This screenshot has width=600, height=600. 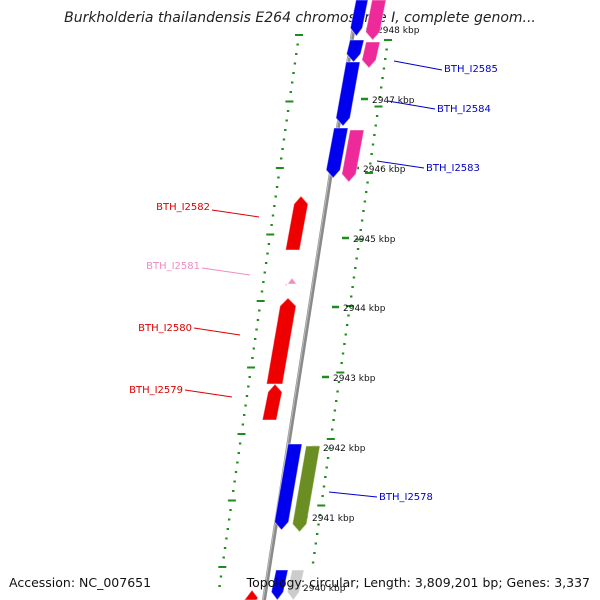 I want to click on gene-label-text: BTH_I2578, so click(x=406, y=497).